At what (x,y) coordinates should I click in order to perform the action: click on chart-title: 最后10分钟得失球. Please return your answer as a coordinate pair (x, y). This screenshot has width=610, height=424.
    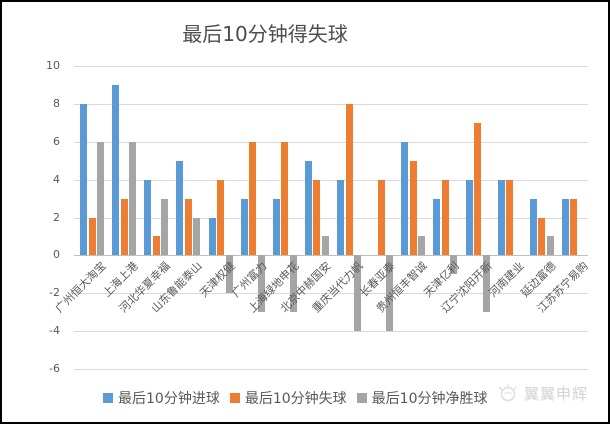
    Looking at the image, I should click on (265, 34).